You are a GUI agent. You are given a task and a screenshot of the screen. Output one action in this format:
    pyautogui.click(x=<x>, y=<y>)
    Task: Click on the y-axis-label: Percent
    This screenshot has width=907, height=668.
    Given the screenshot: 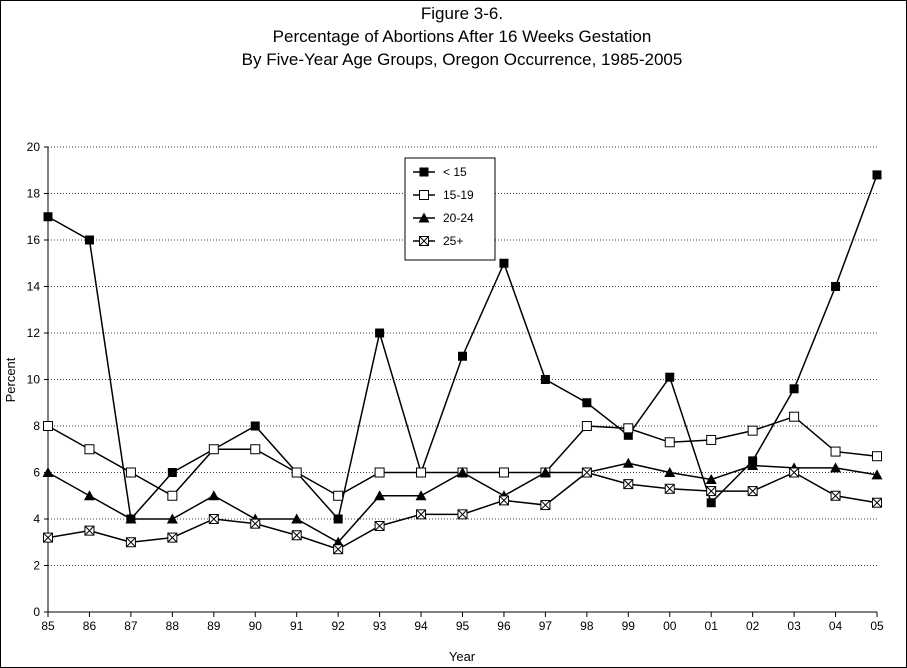 What is the action you would take?
    pyautogui.click(x=10, y=379)
    